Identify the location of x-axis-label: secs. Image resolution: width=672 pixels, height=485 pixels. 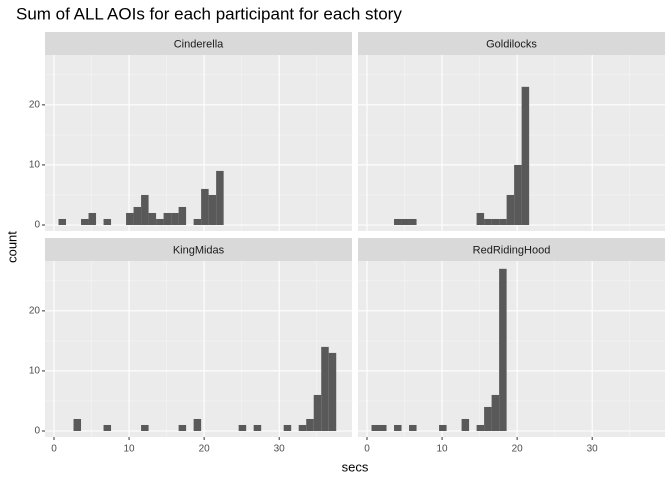
(355, 466).